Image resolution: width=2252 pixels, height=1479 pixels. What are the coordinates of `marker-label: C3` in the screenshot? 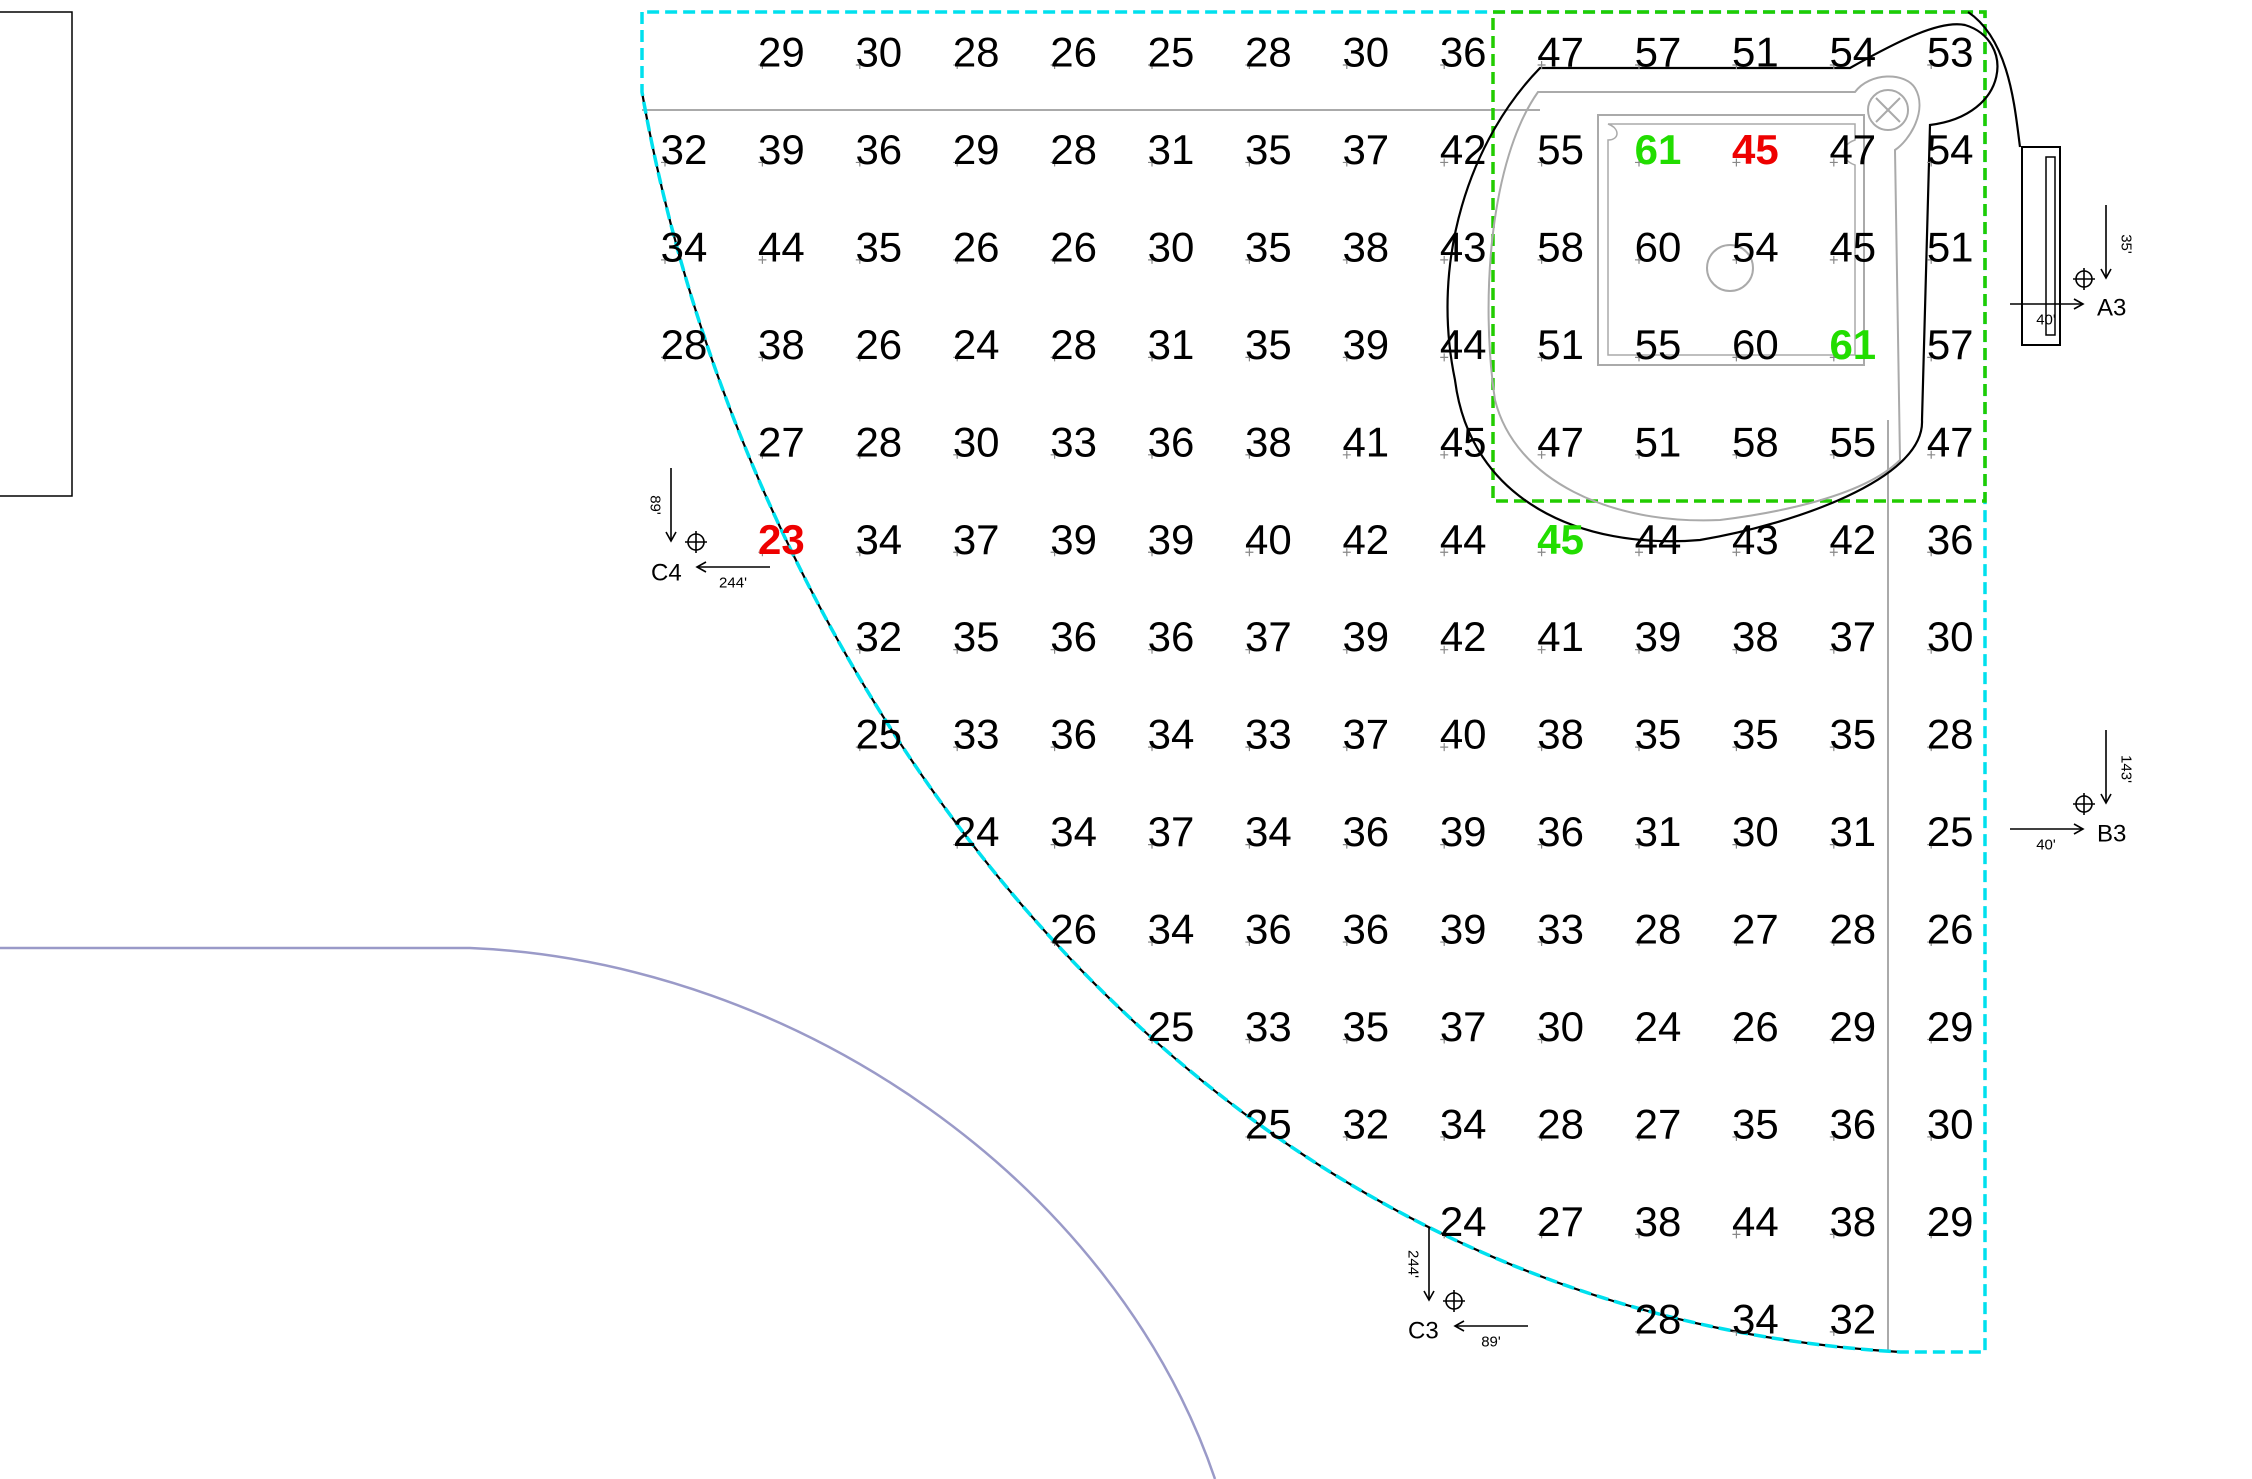 It's located at (1423, 1331).